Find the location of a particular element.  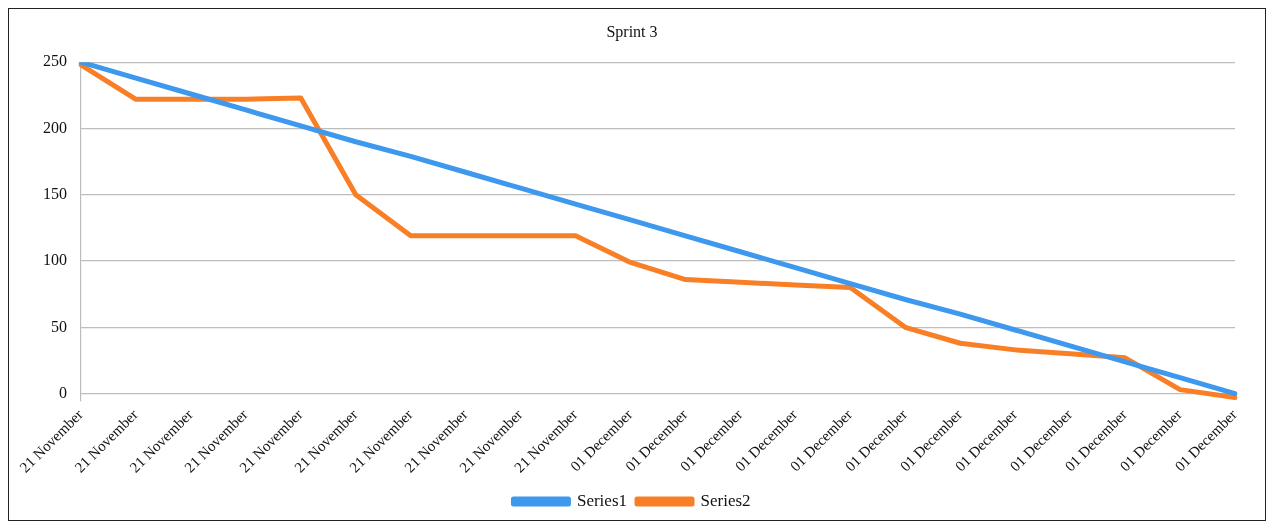

y-tick-label: 50 is located at coordinates (59, 326).